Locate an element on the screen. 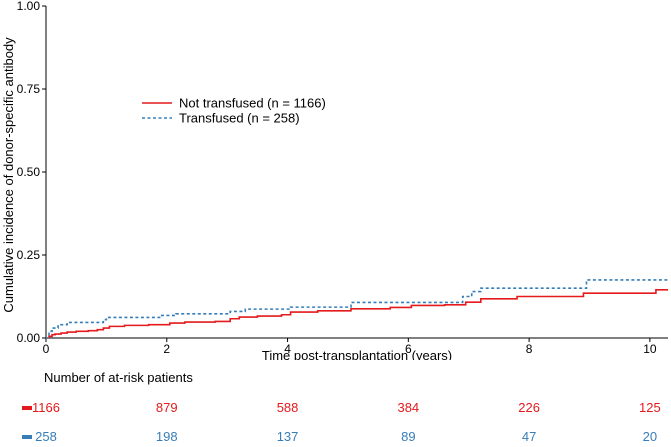  y-tick-label: 1.00 is located at coordinates (29, 6).